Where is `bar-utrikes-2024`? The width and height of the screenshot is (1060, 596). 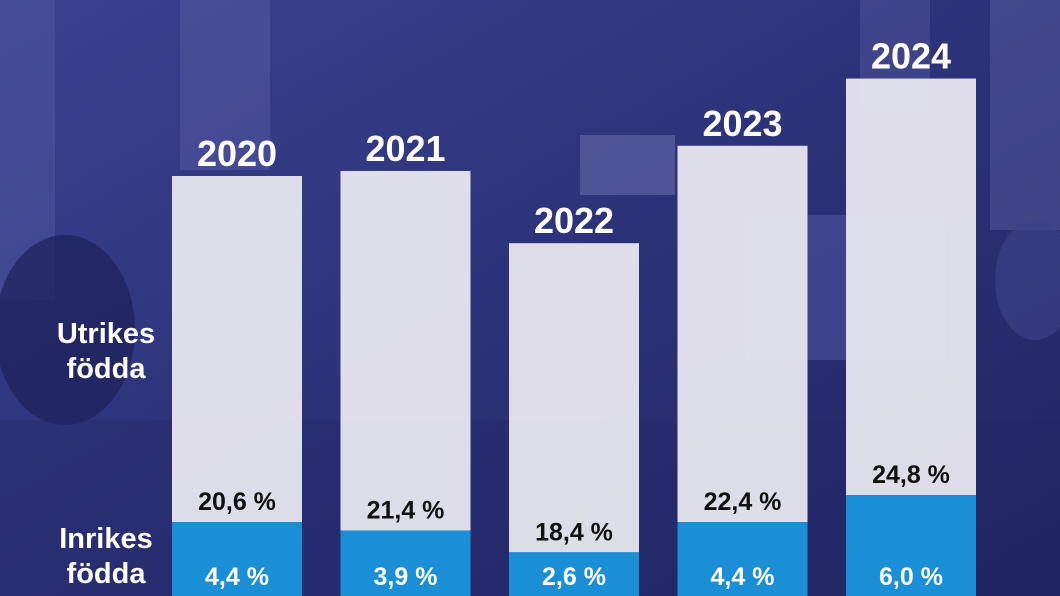 bar-utrikes-2024 is located at coordinates (911, 287).